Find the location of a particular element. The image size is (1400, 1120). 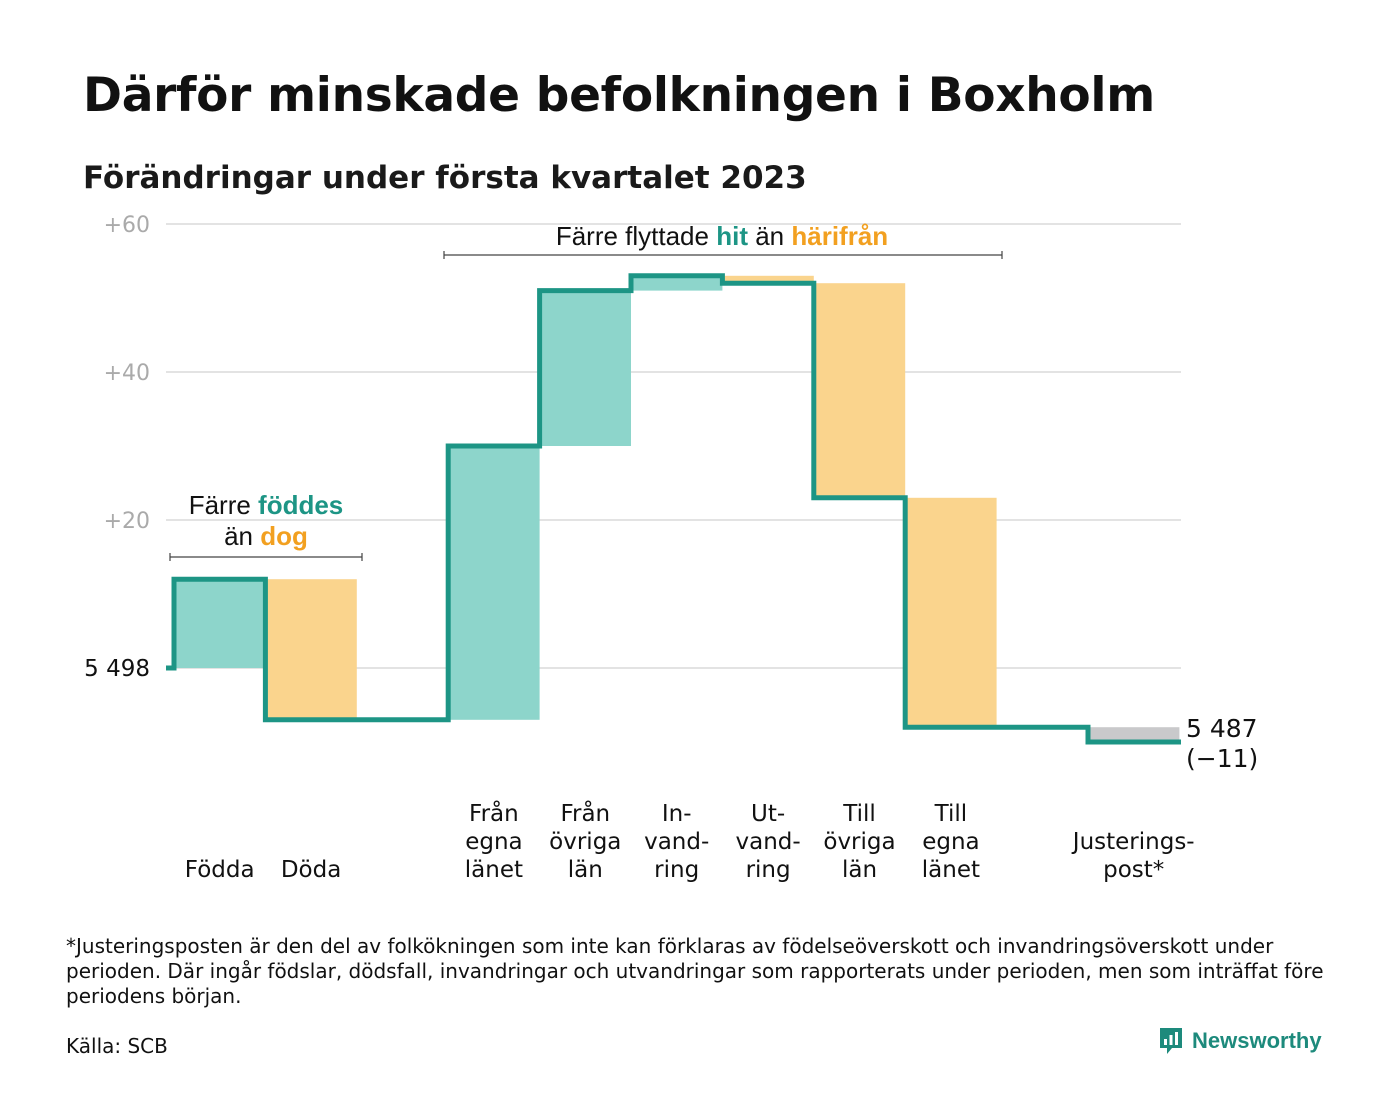

annotation-births-deaths: Färre föddes is located at coordinates (266, 505).